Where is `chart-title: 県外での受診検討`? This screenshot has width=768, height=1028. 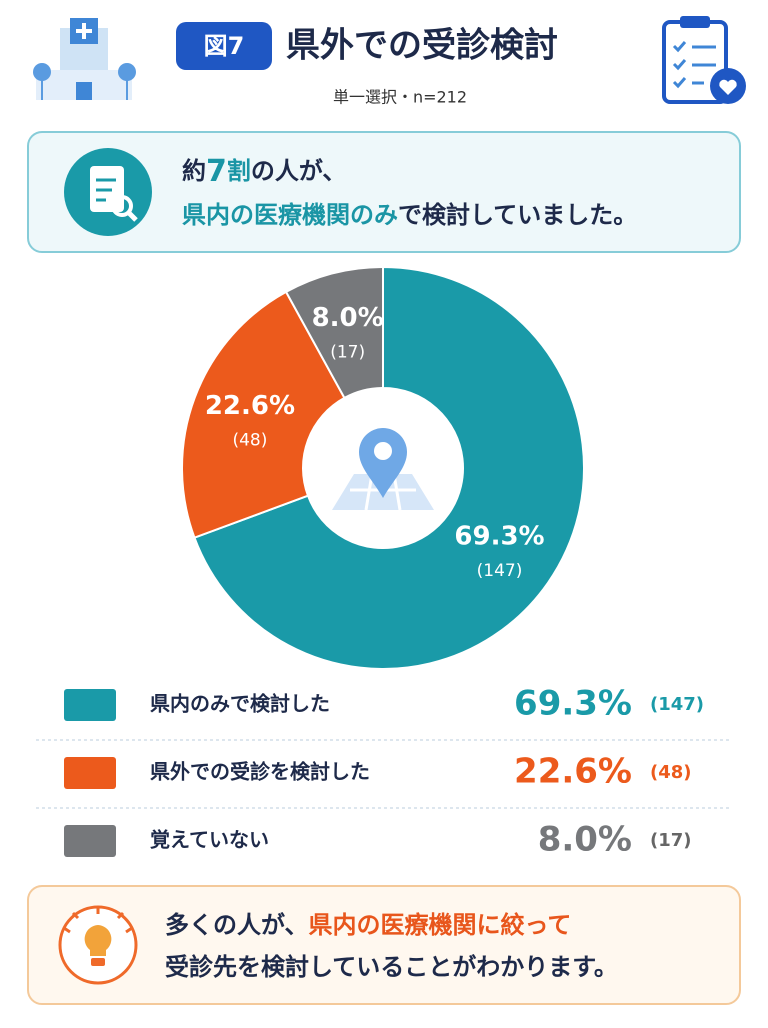 chart-title: 県外での受診検討 is located at coordinates (422, 46).